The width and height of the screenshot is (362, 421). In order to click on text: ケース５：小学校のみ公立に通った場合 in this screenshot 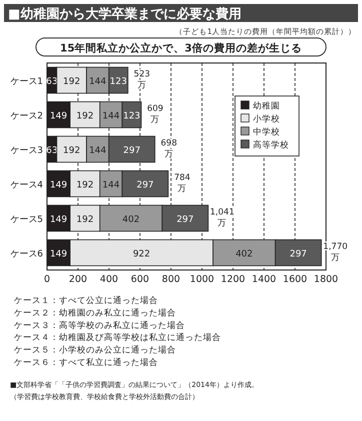, I will do `click(95, 350)`.